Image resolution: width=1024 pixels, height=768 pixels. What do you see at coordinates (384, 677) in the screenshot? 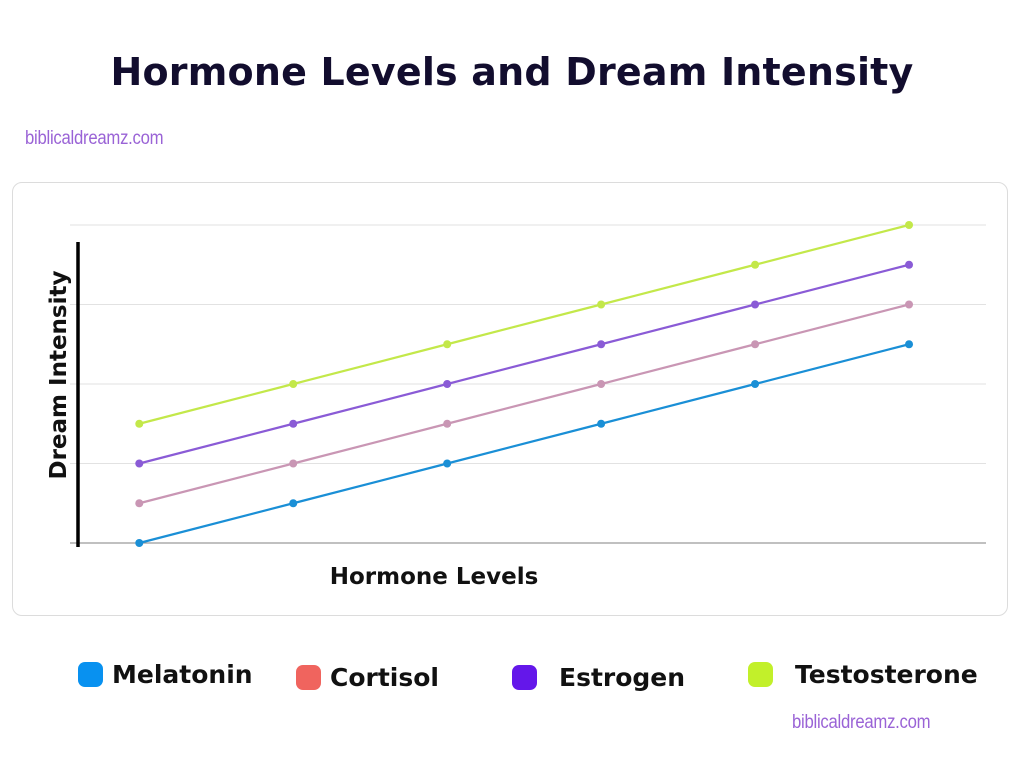
I see `legend-label-cortisol: Cortisol` at bounding box center [384, 677].